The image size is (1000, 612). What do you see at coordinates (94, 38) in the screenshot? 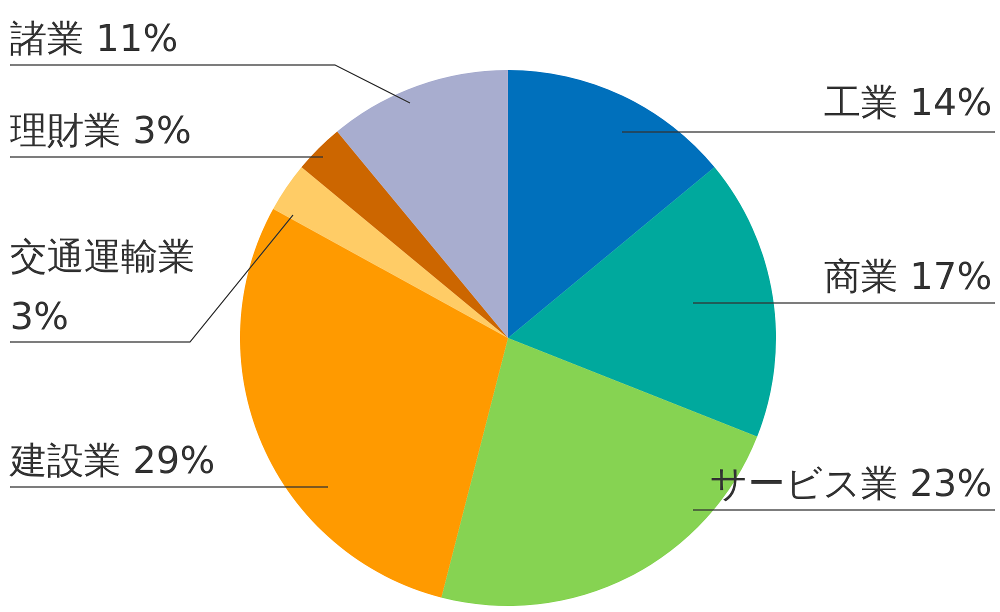
I see `slice-label: 諸業 11%` at bounding box center [94, 38].